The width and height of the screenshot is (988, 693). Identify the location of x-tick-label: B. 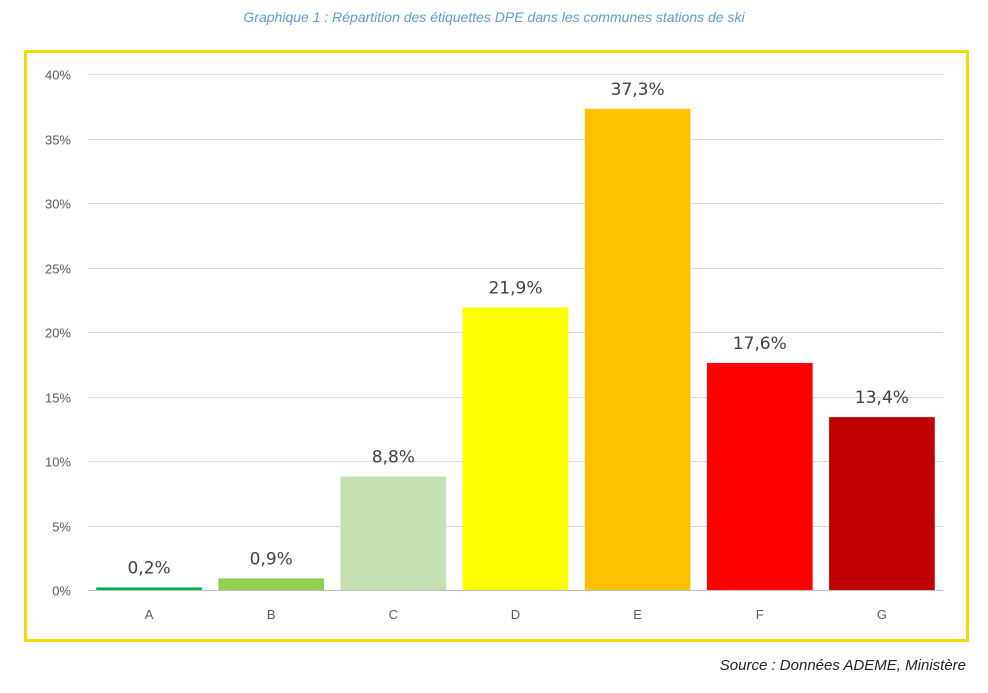
(271, 614).